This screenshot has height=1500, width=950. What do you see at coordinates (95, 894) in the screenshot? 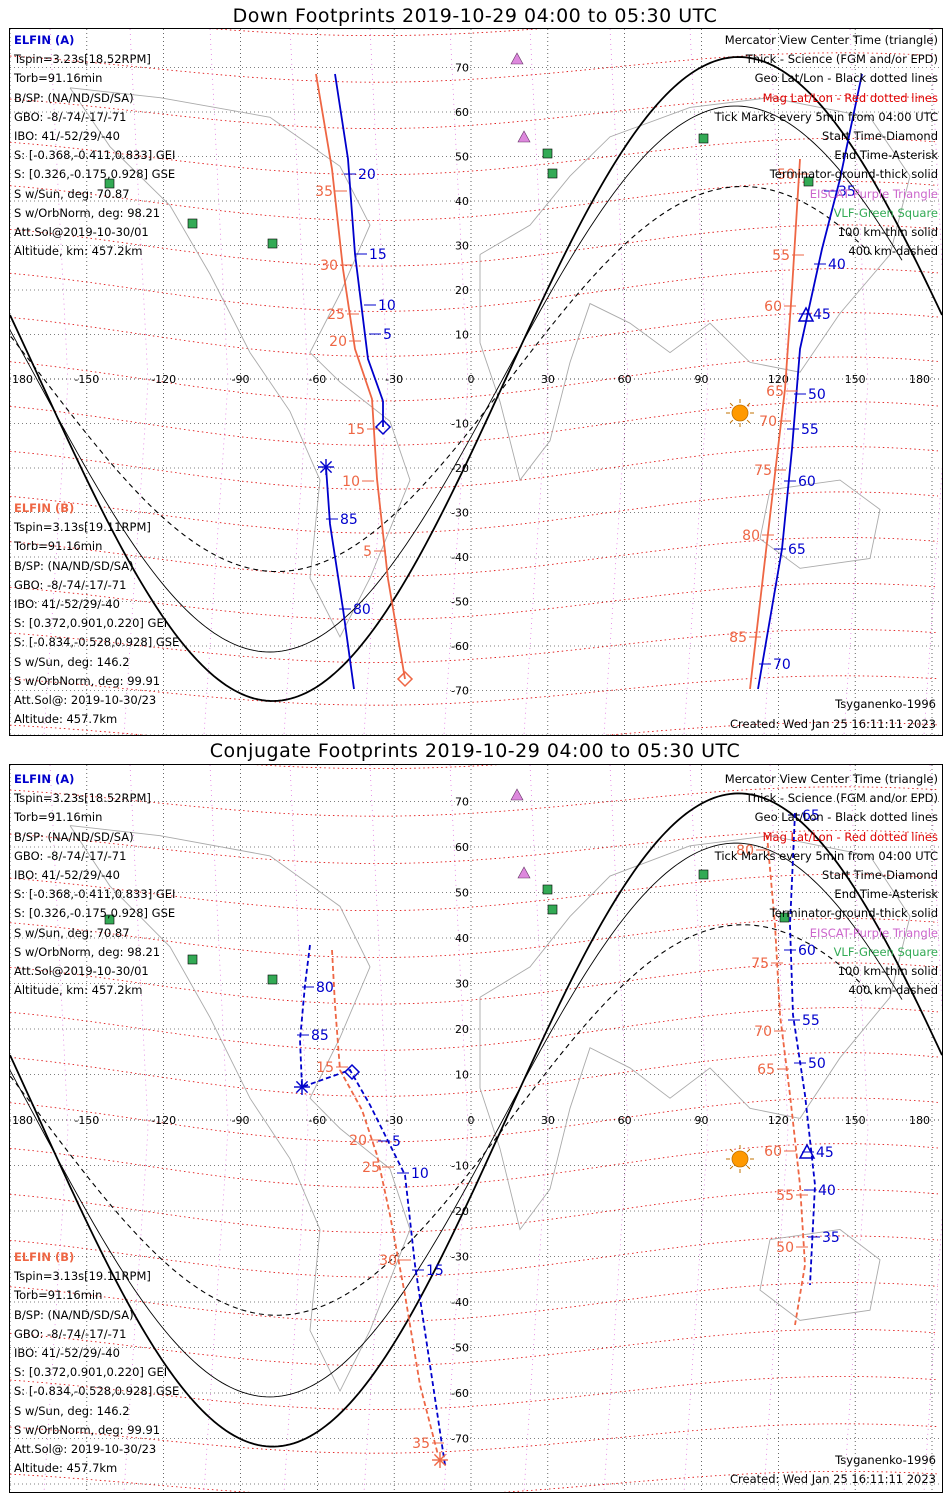
I see `info-line: S: [-0.368,-0.411,0.833] GEI` at bounding box center [95, 894].